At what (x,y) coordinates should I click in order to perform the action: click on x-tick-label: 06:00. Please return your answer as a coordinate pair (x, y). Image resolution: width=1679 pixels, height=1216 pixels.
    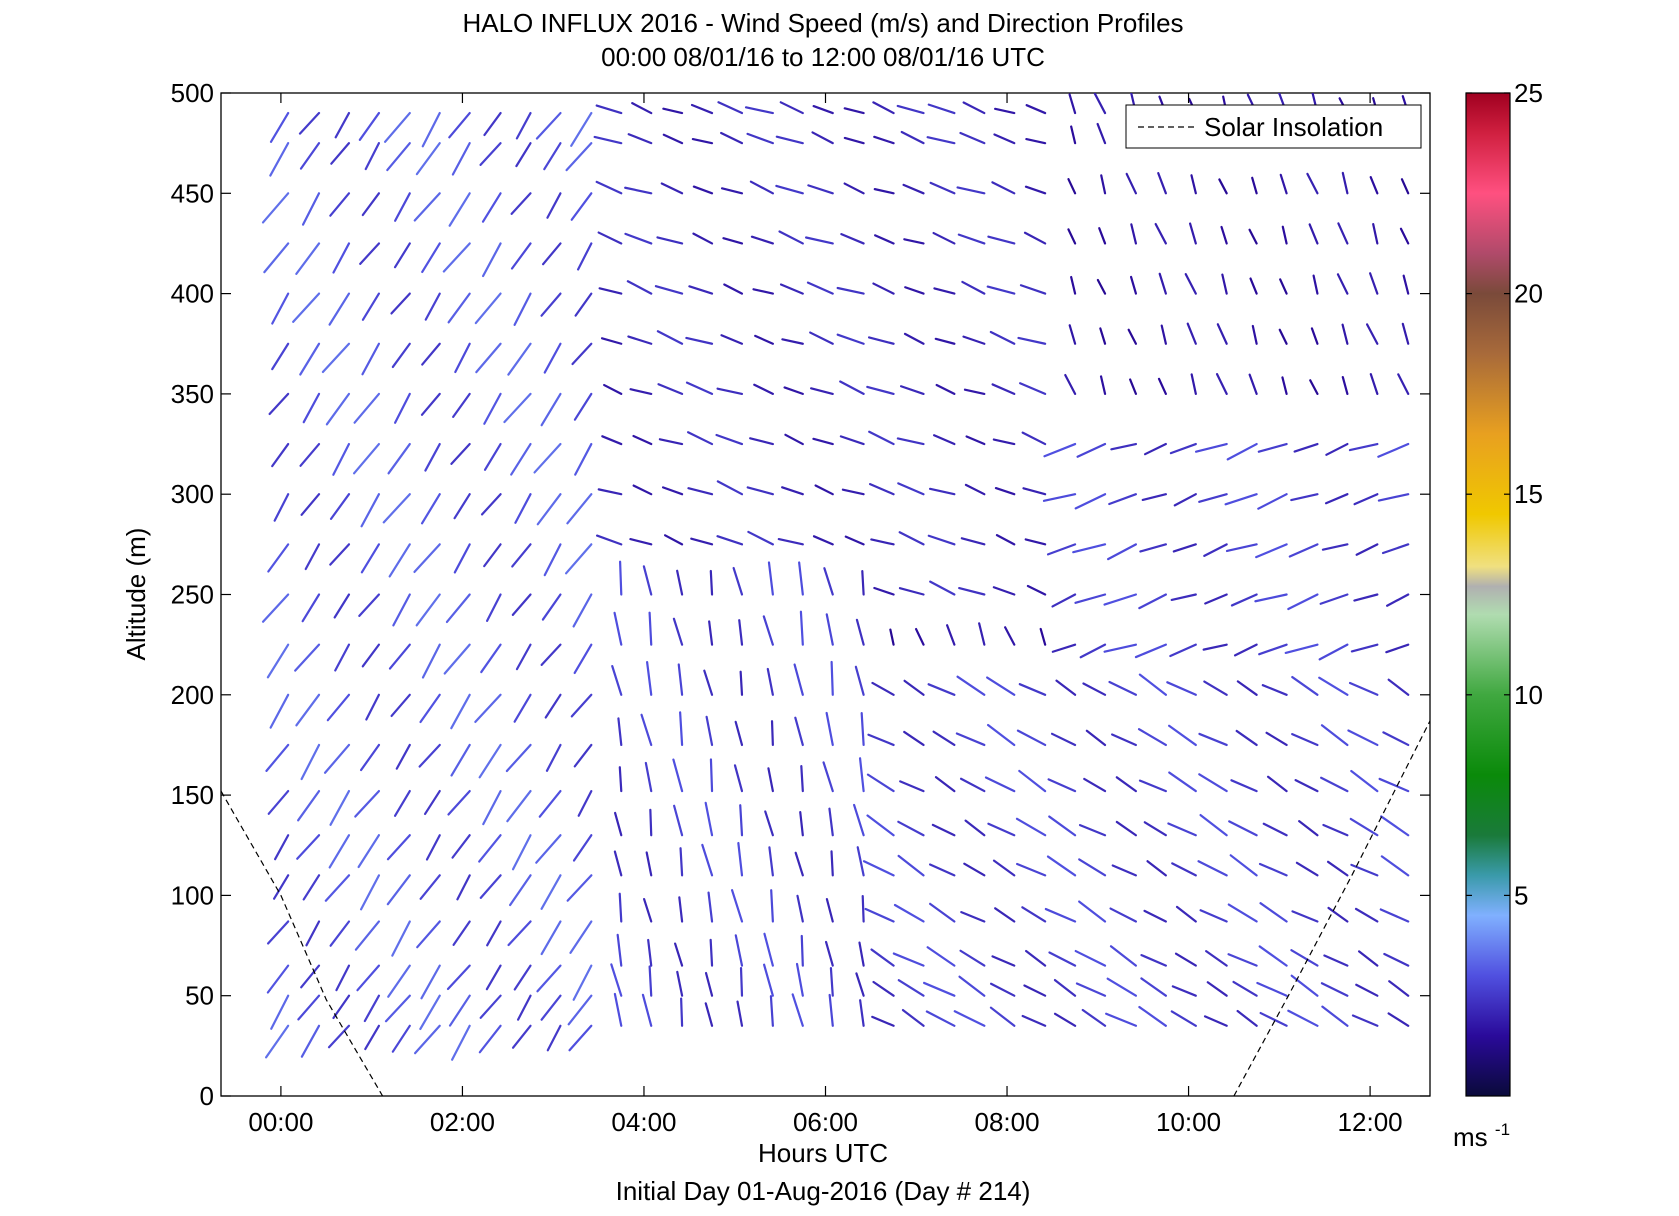
    Looking at the image, I should click on (825, 1122).